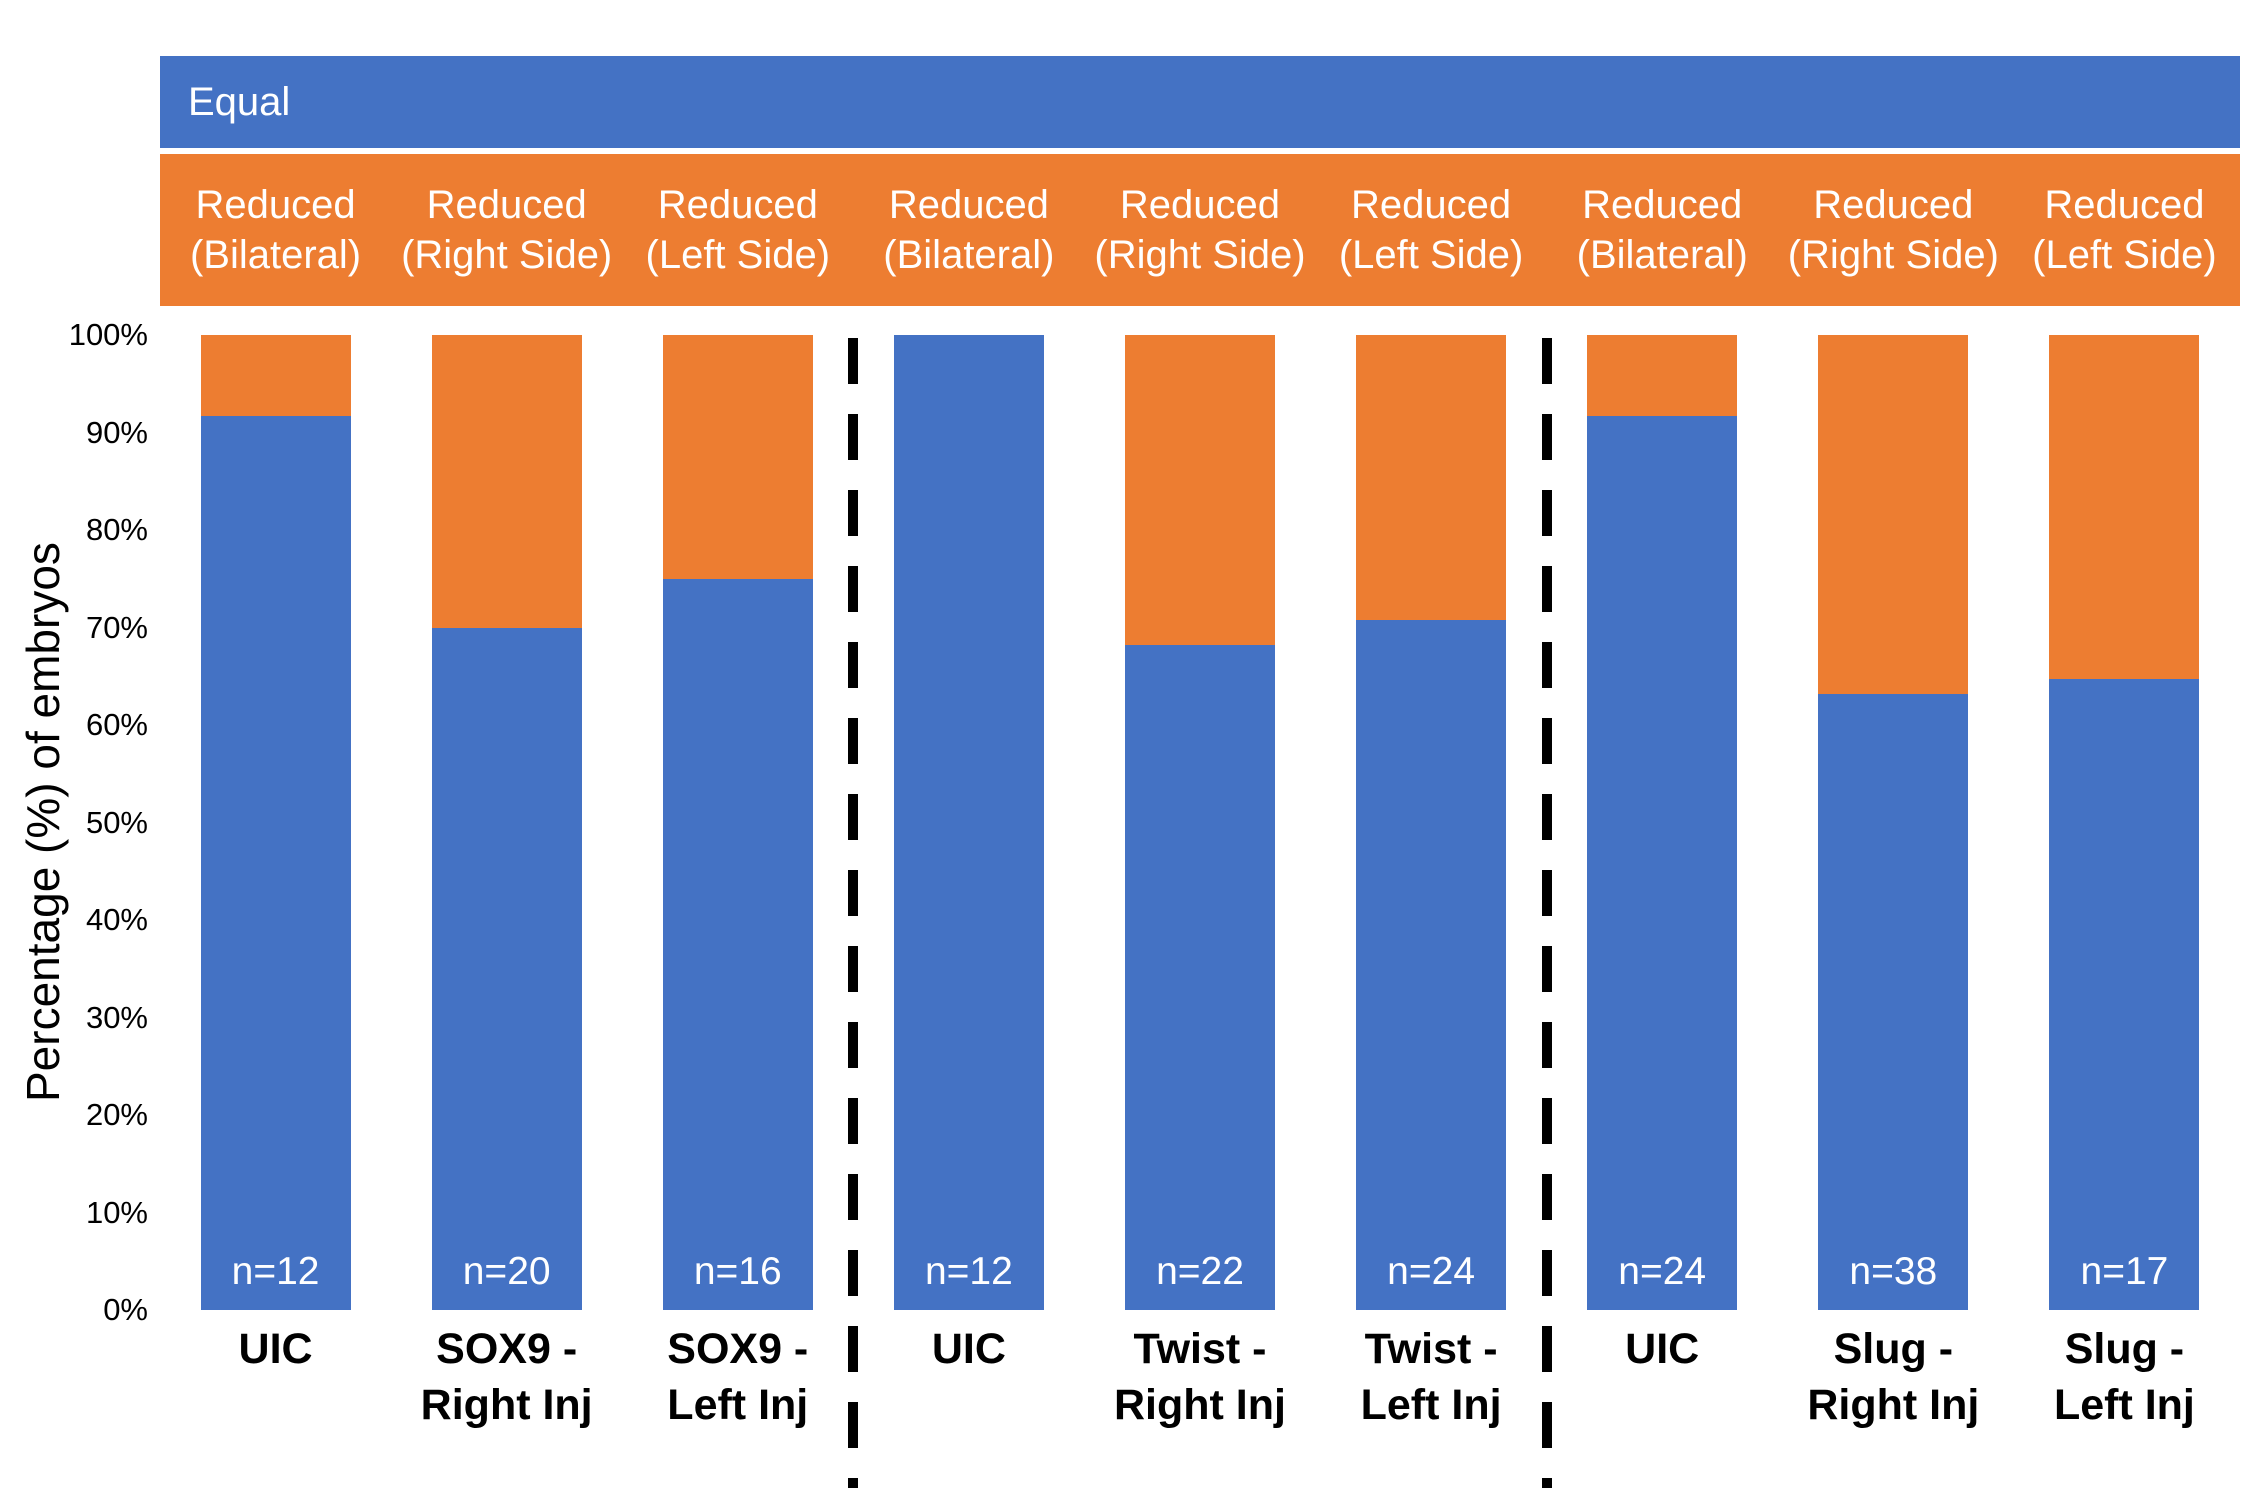  What do you see at coordinates (737, 1271) in the screenshot?
I see `n-count-label: n=16` at bounding box center [737, 1271].